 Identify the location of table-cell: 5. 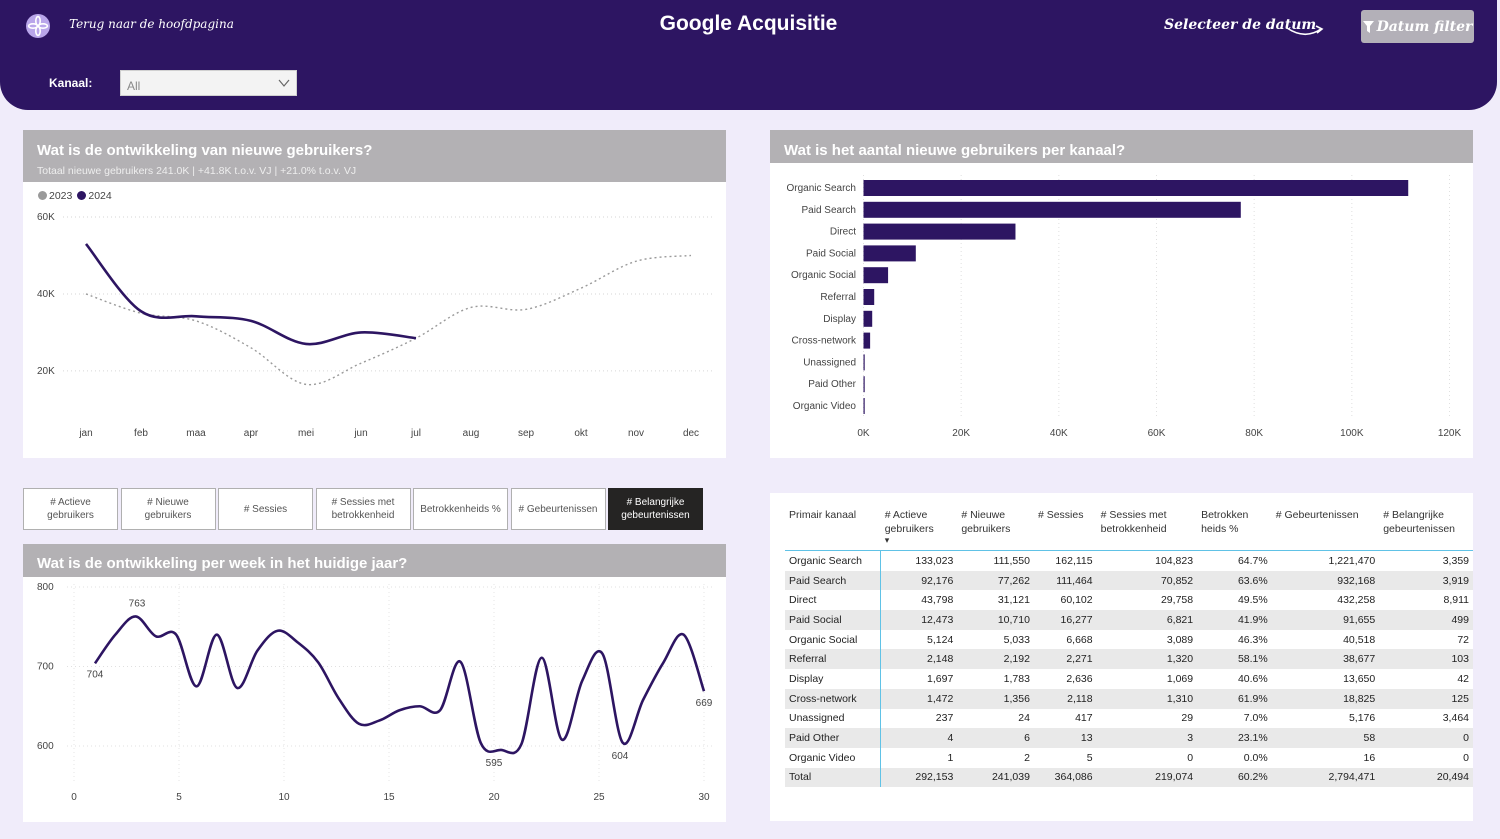
(1089, 757).